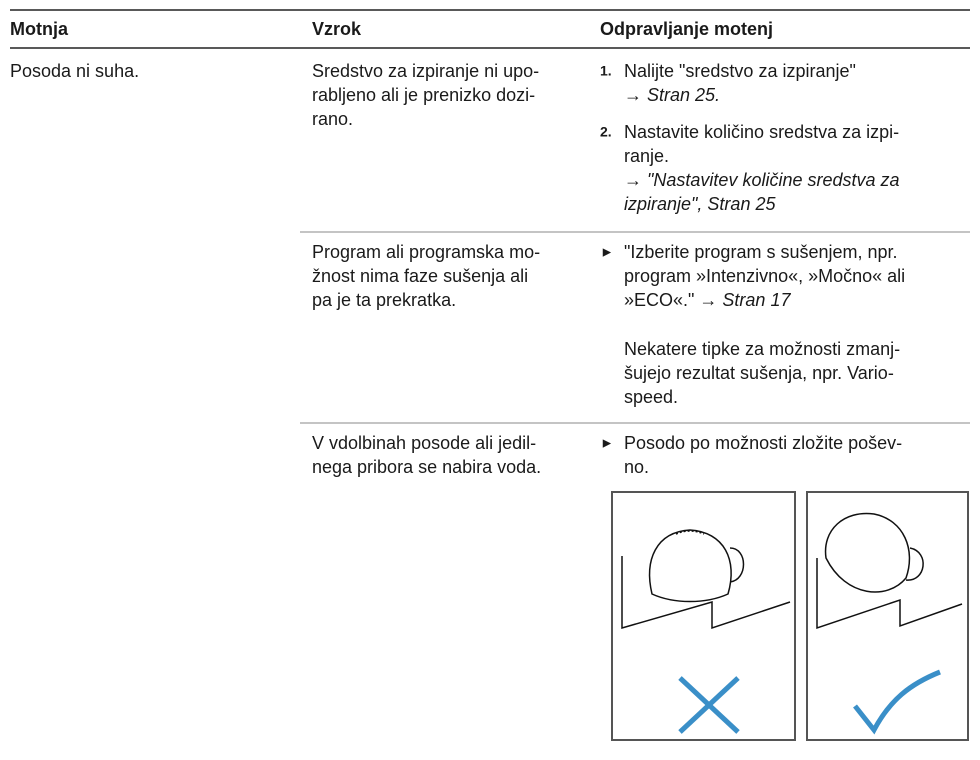 This screenshot has width=980, height=760. Describe the element at coordinates (756, 300) in the screenshot. I see `reference: Stran 17` at that location.